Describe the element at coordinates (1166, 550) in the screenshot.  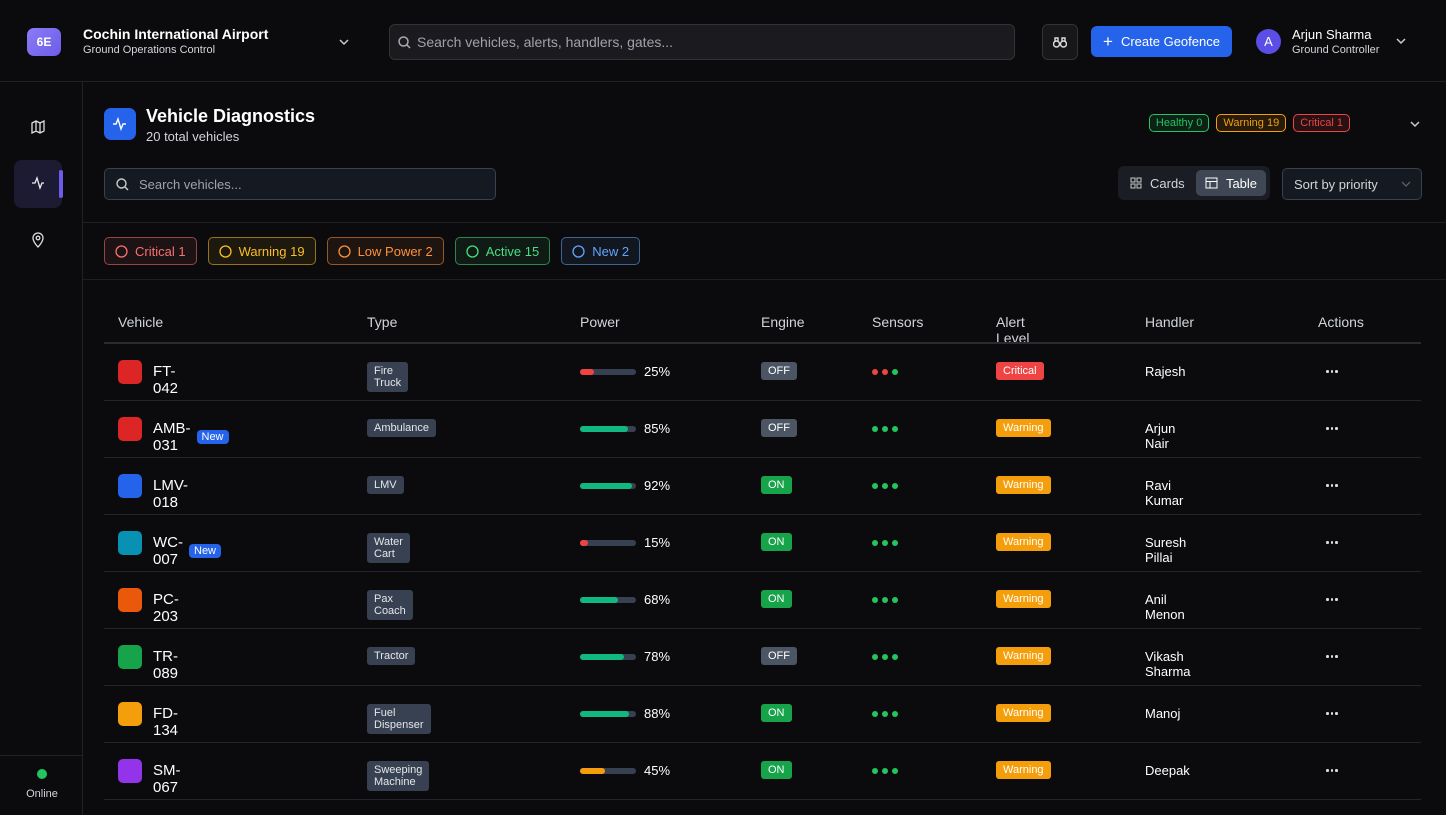
I see `handler: Suresh Pillai` at that location.